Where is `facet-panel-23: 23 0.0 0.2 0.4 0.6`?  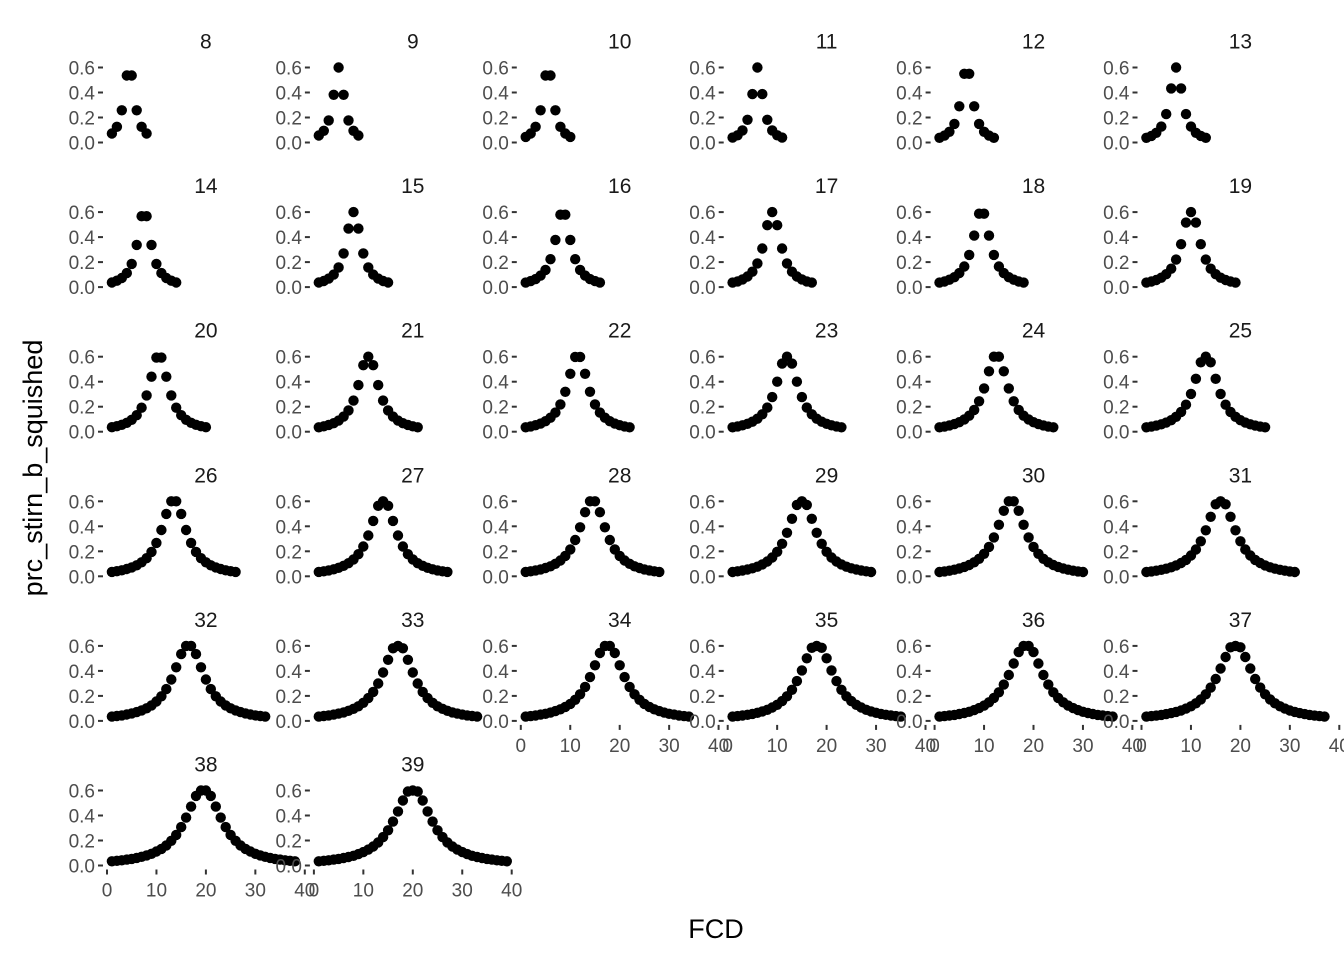
facet-panel-23: 23 0.0 0.2 0.4 0.6 is located at coordinates (768, 382).